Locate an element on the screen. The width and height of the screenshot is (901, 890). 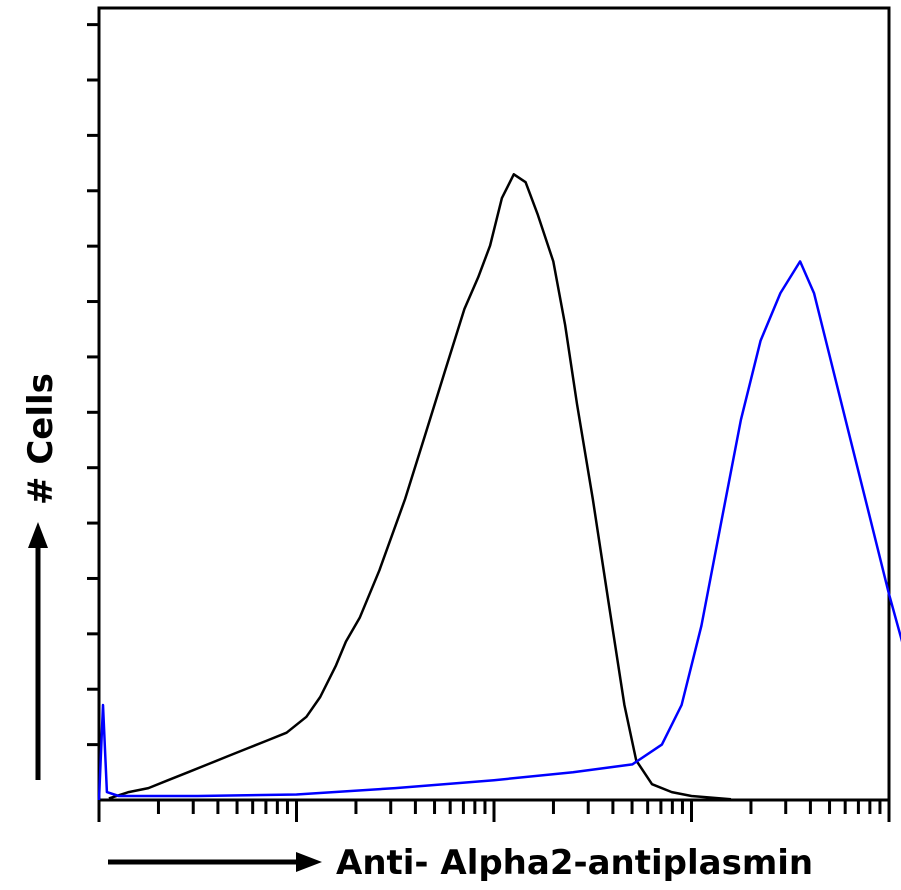
y-axis-label: # Cells is located at coordinates (41, 439).